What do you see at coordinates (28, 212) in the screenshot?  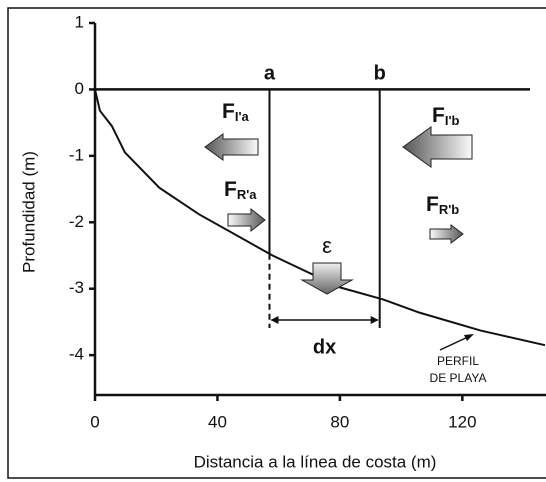 I see `y-axis-label: Profundidad (m)` at bounding box center [28, 212].